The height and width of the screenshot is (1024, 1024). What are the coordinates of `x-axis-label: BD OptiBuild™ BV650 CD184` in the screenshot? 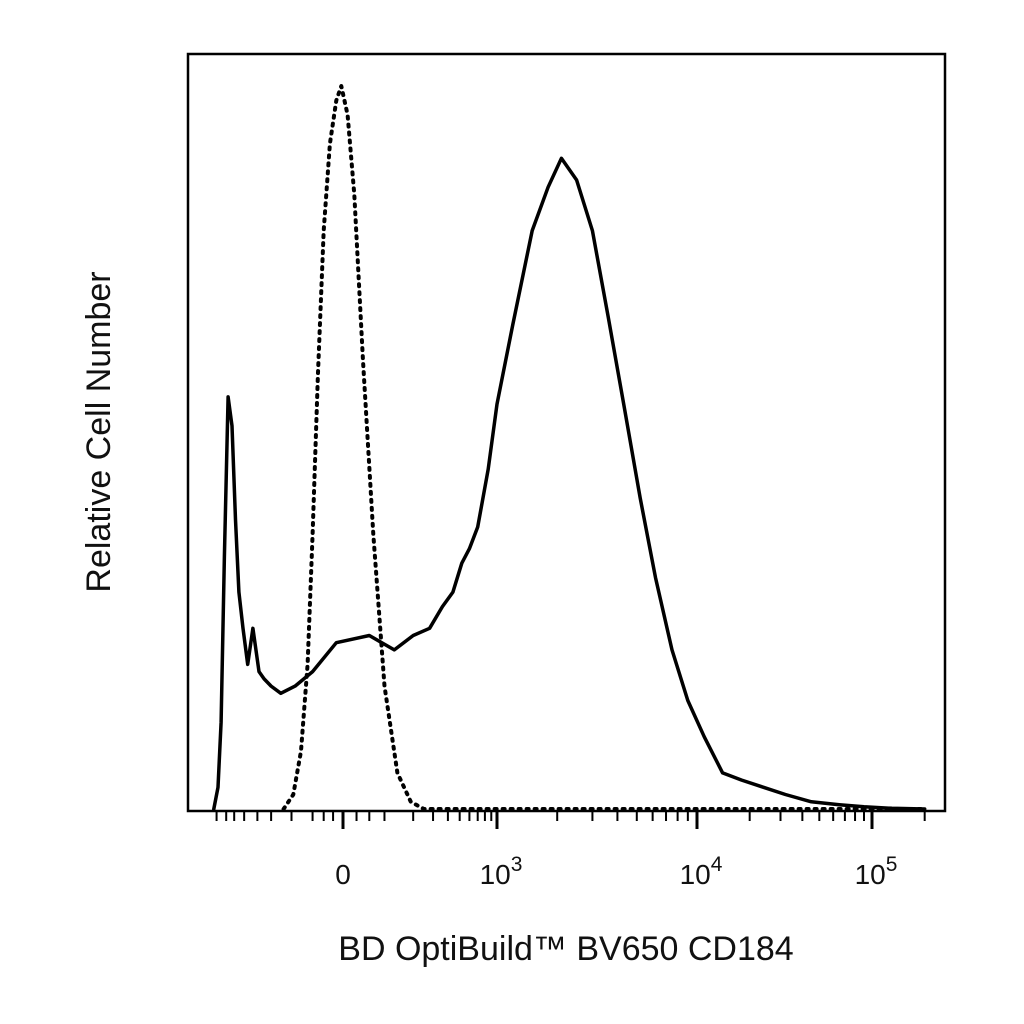 It's located at (565, 949).